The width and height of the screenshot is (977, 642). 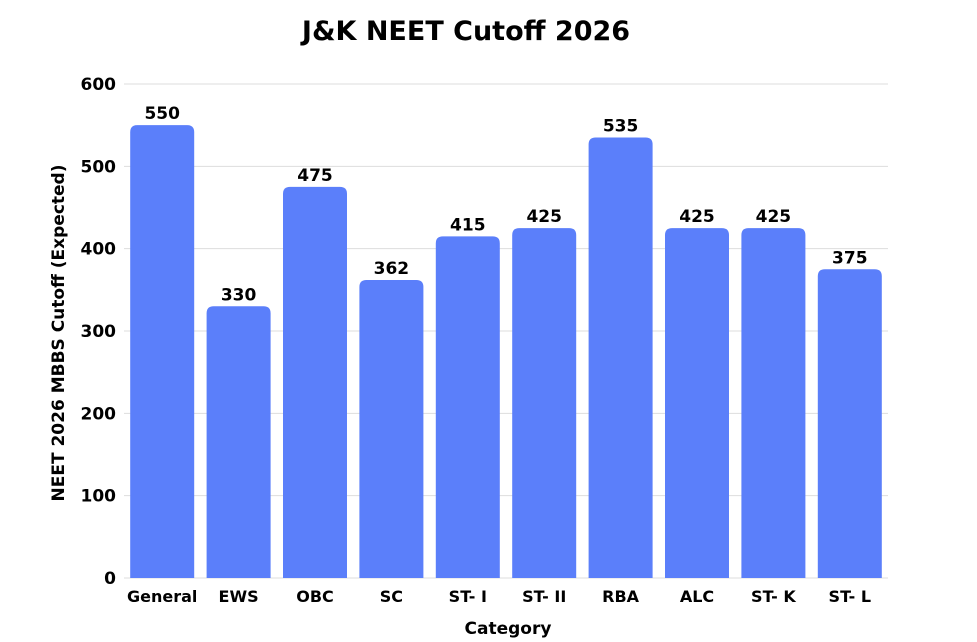 I want to click on data-label: 550, so click(x=162, y=114).